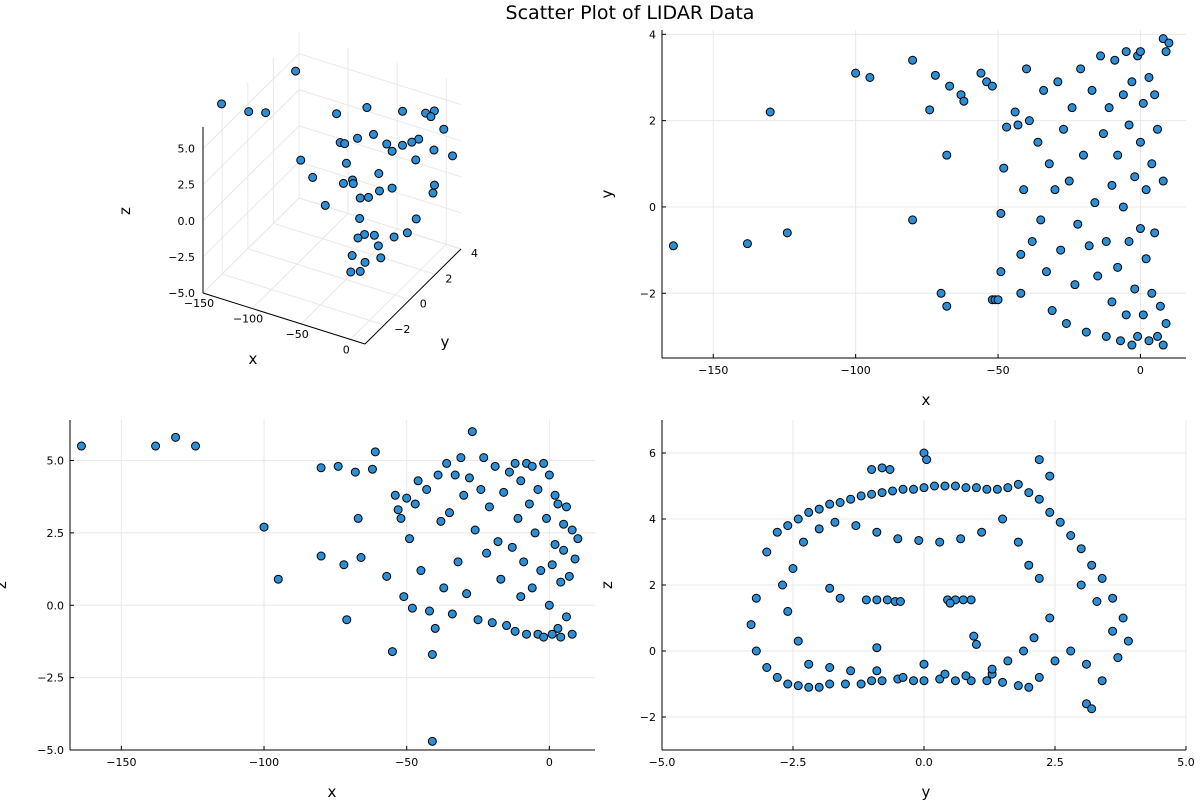 The width and height of the screenshot is (1200, 800). What do you see at coordinates (56, 605) in the screenshot?
I see `y-tick-label: 0.0` at bounding box center [56, 605].